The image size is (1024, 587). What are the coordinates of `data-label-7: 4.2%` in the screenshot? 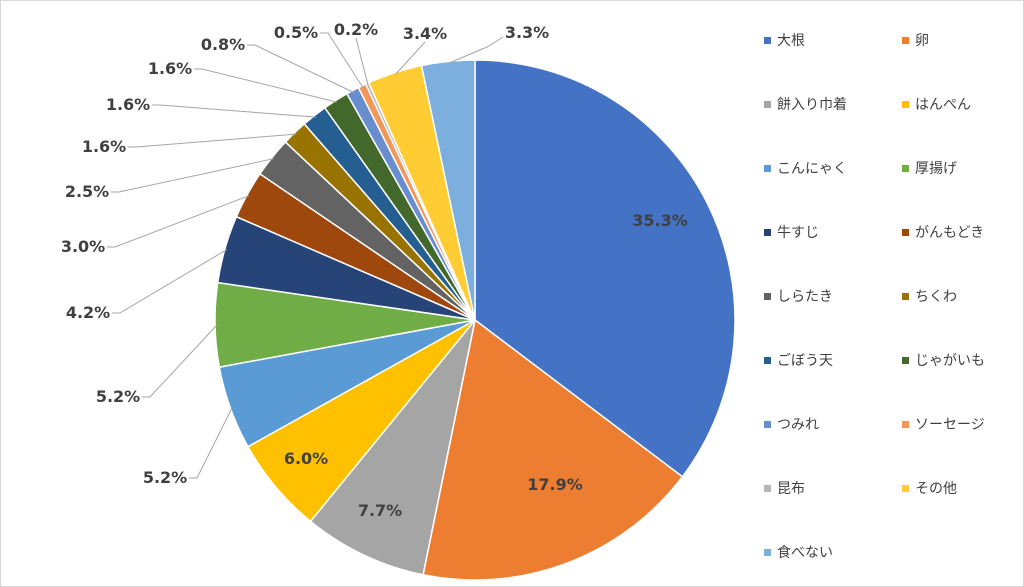 It's located at (88, 312).